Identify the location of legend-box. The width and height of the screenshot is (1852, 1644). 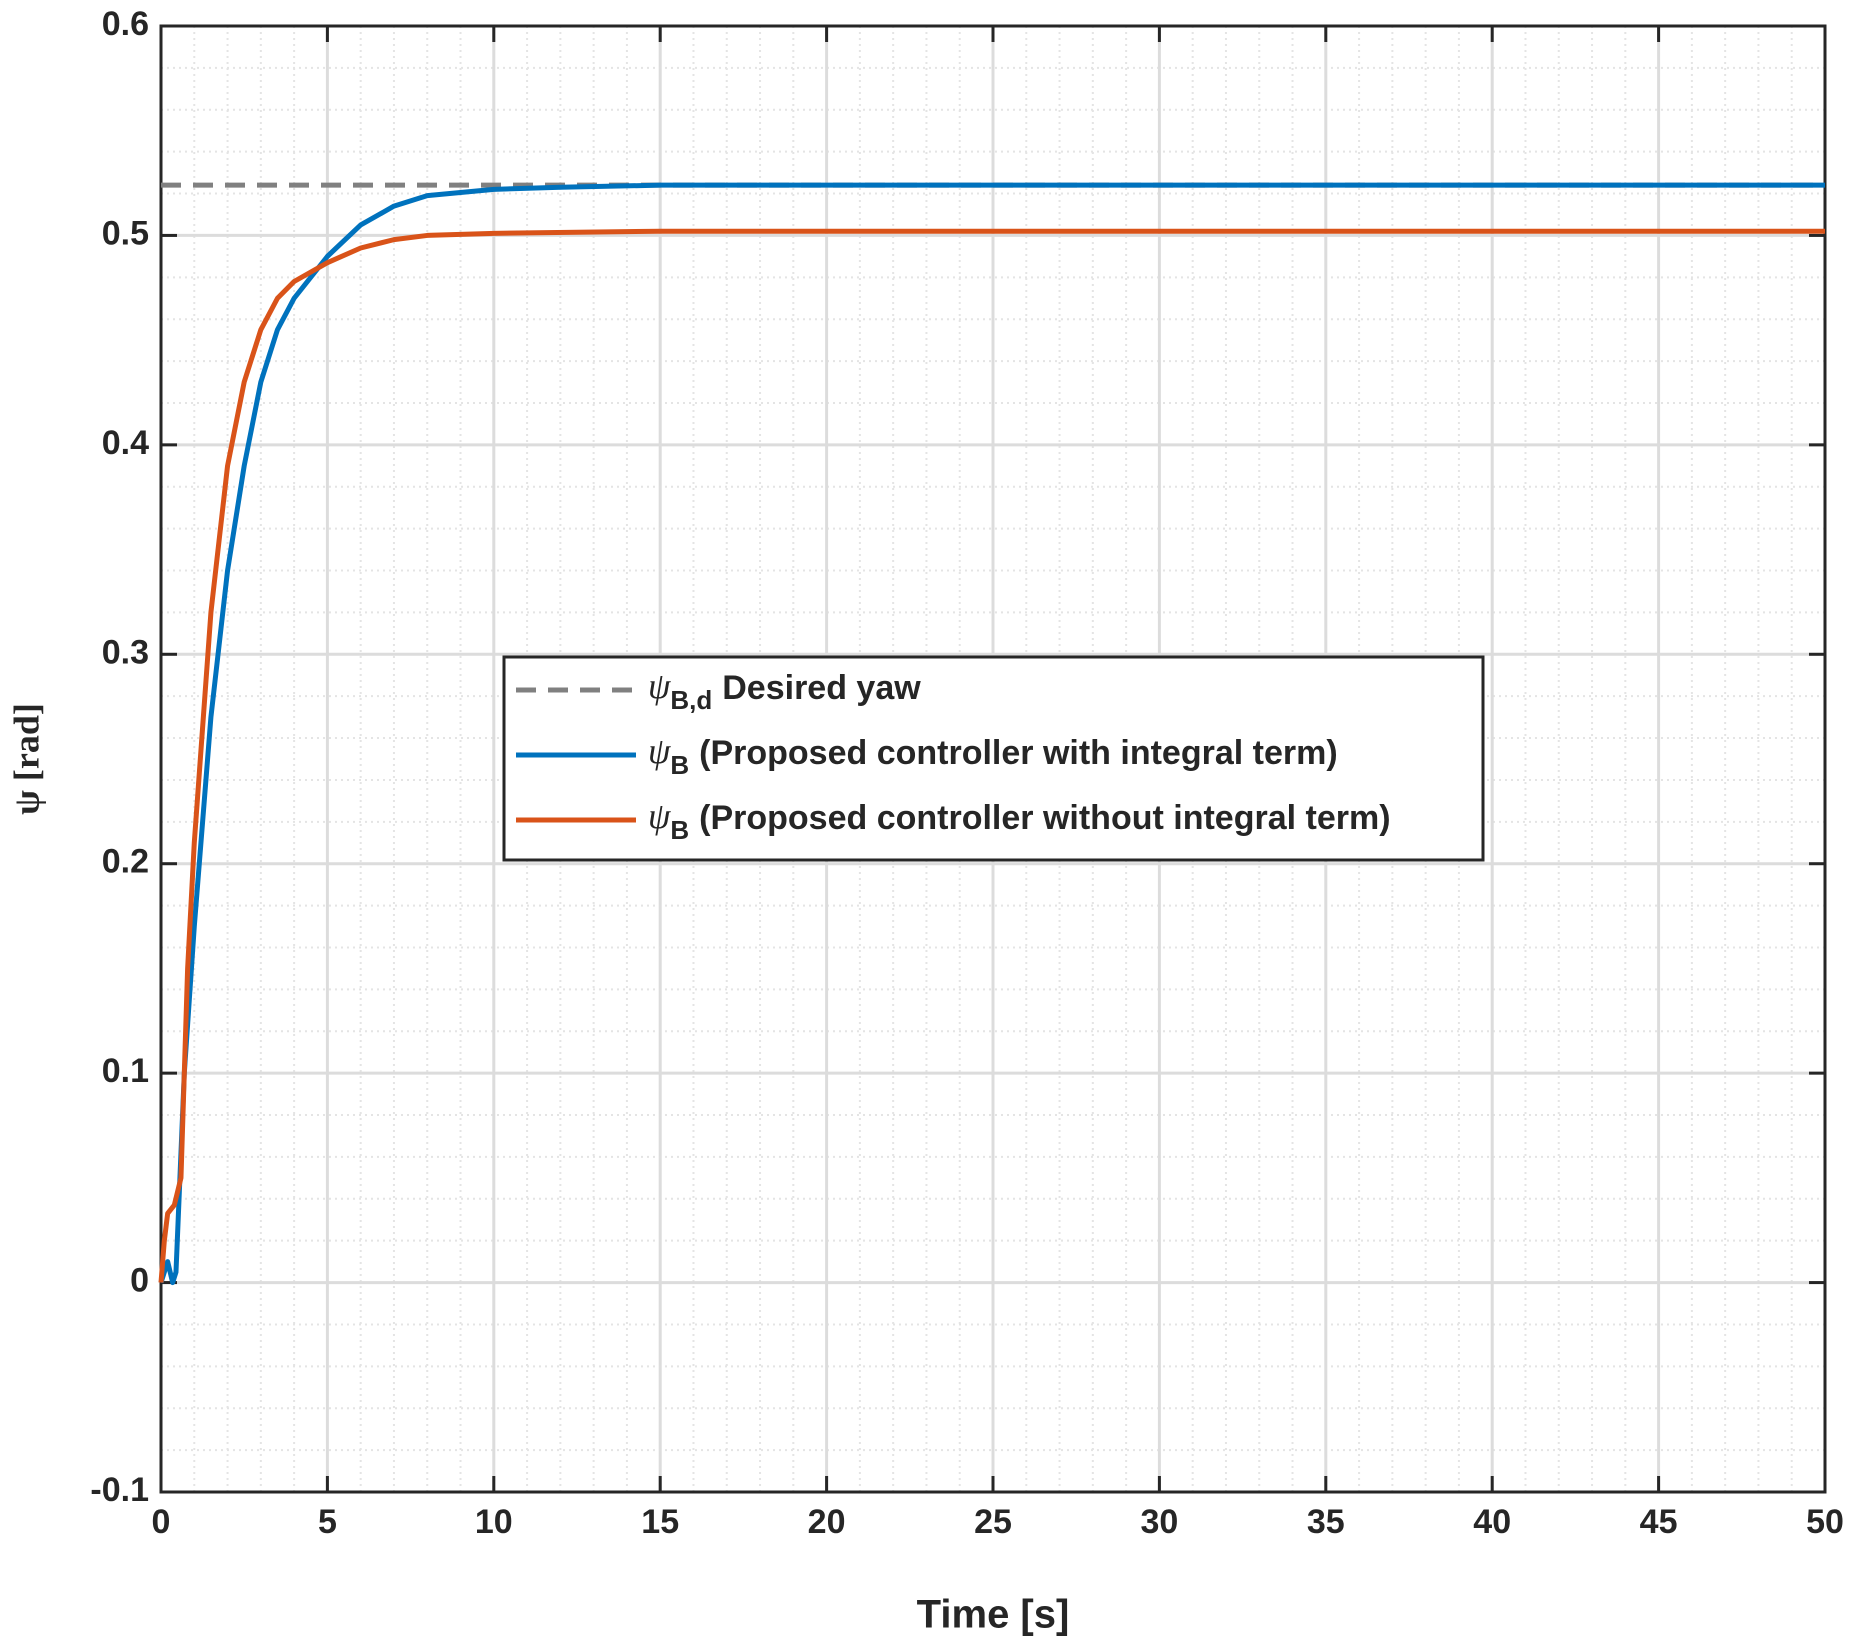
(993, 758).